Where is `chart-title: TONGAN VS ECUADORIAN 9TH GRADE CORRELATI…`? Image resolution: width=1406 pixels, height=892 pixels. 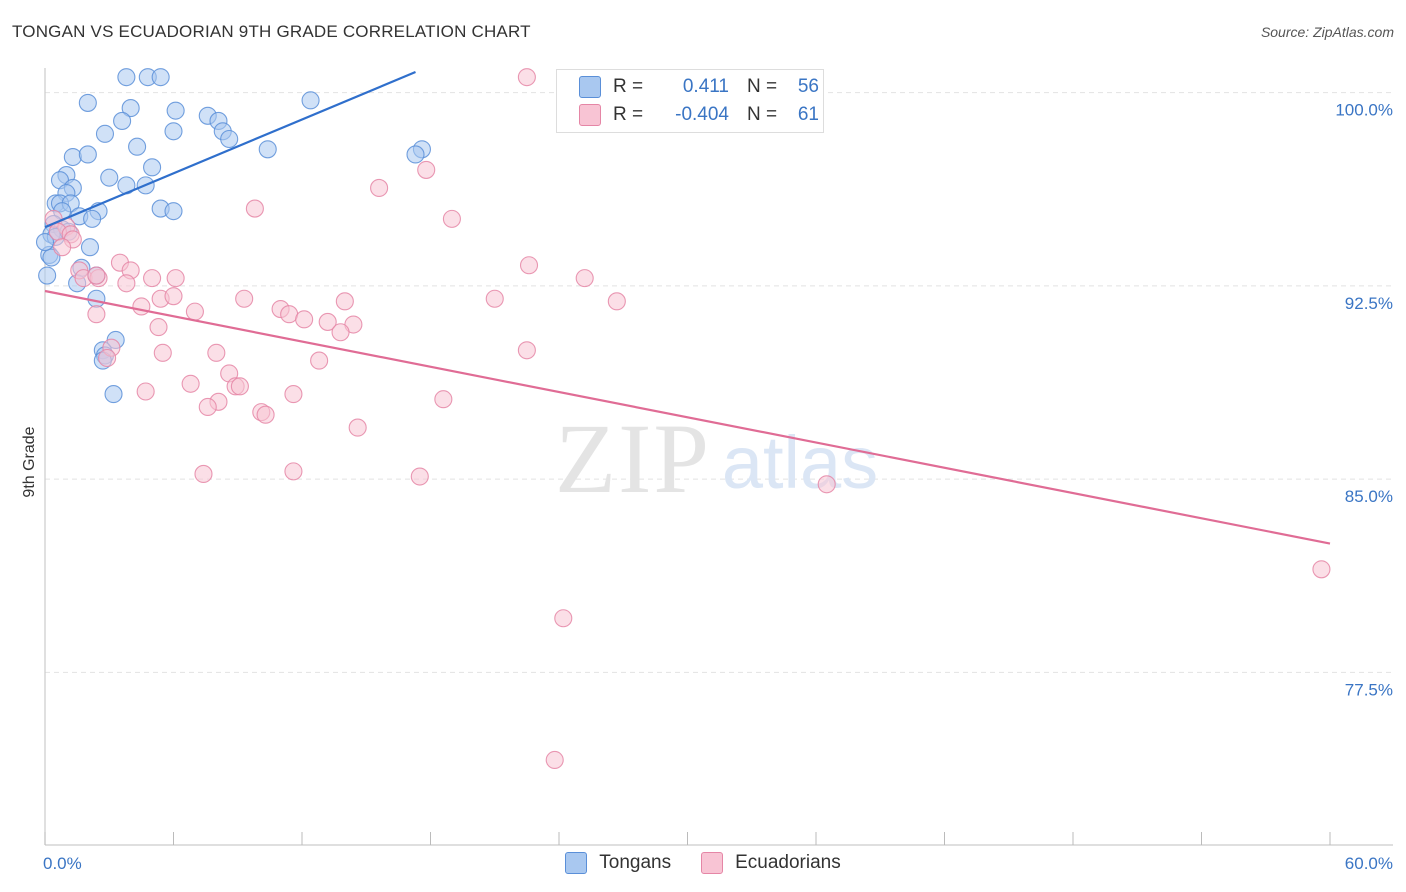
chart-title: TONGAN VS ECUADORIAN 9TH GRADE CORRELATI… is located at coordinates (271, 31).